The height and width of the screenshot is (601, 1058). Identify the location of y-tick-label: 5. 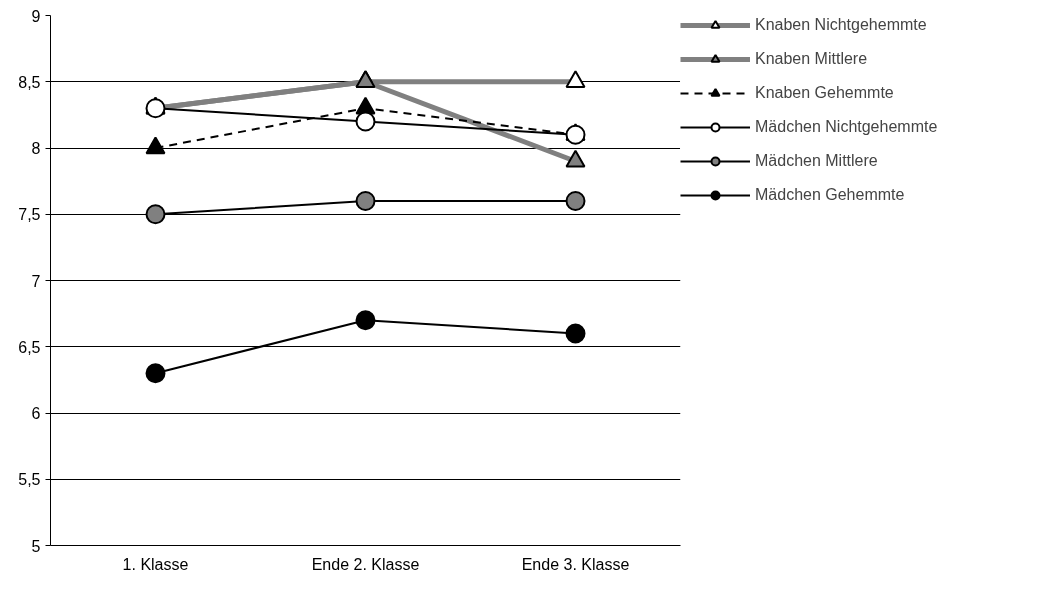
(36, 546).